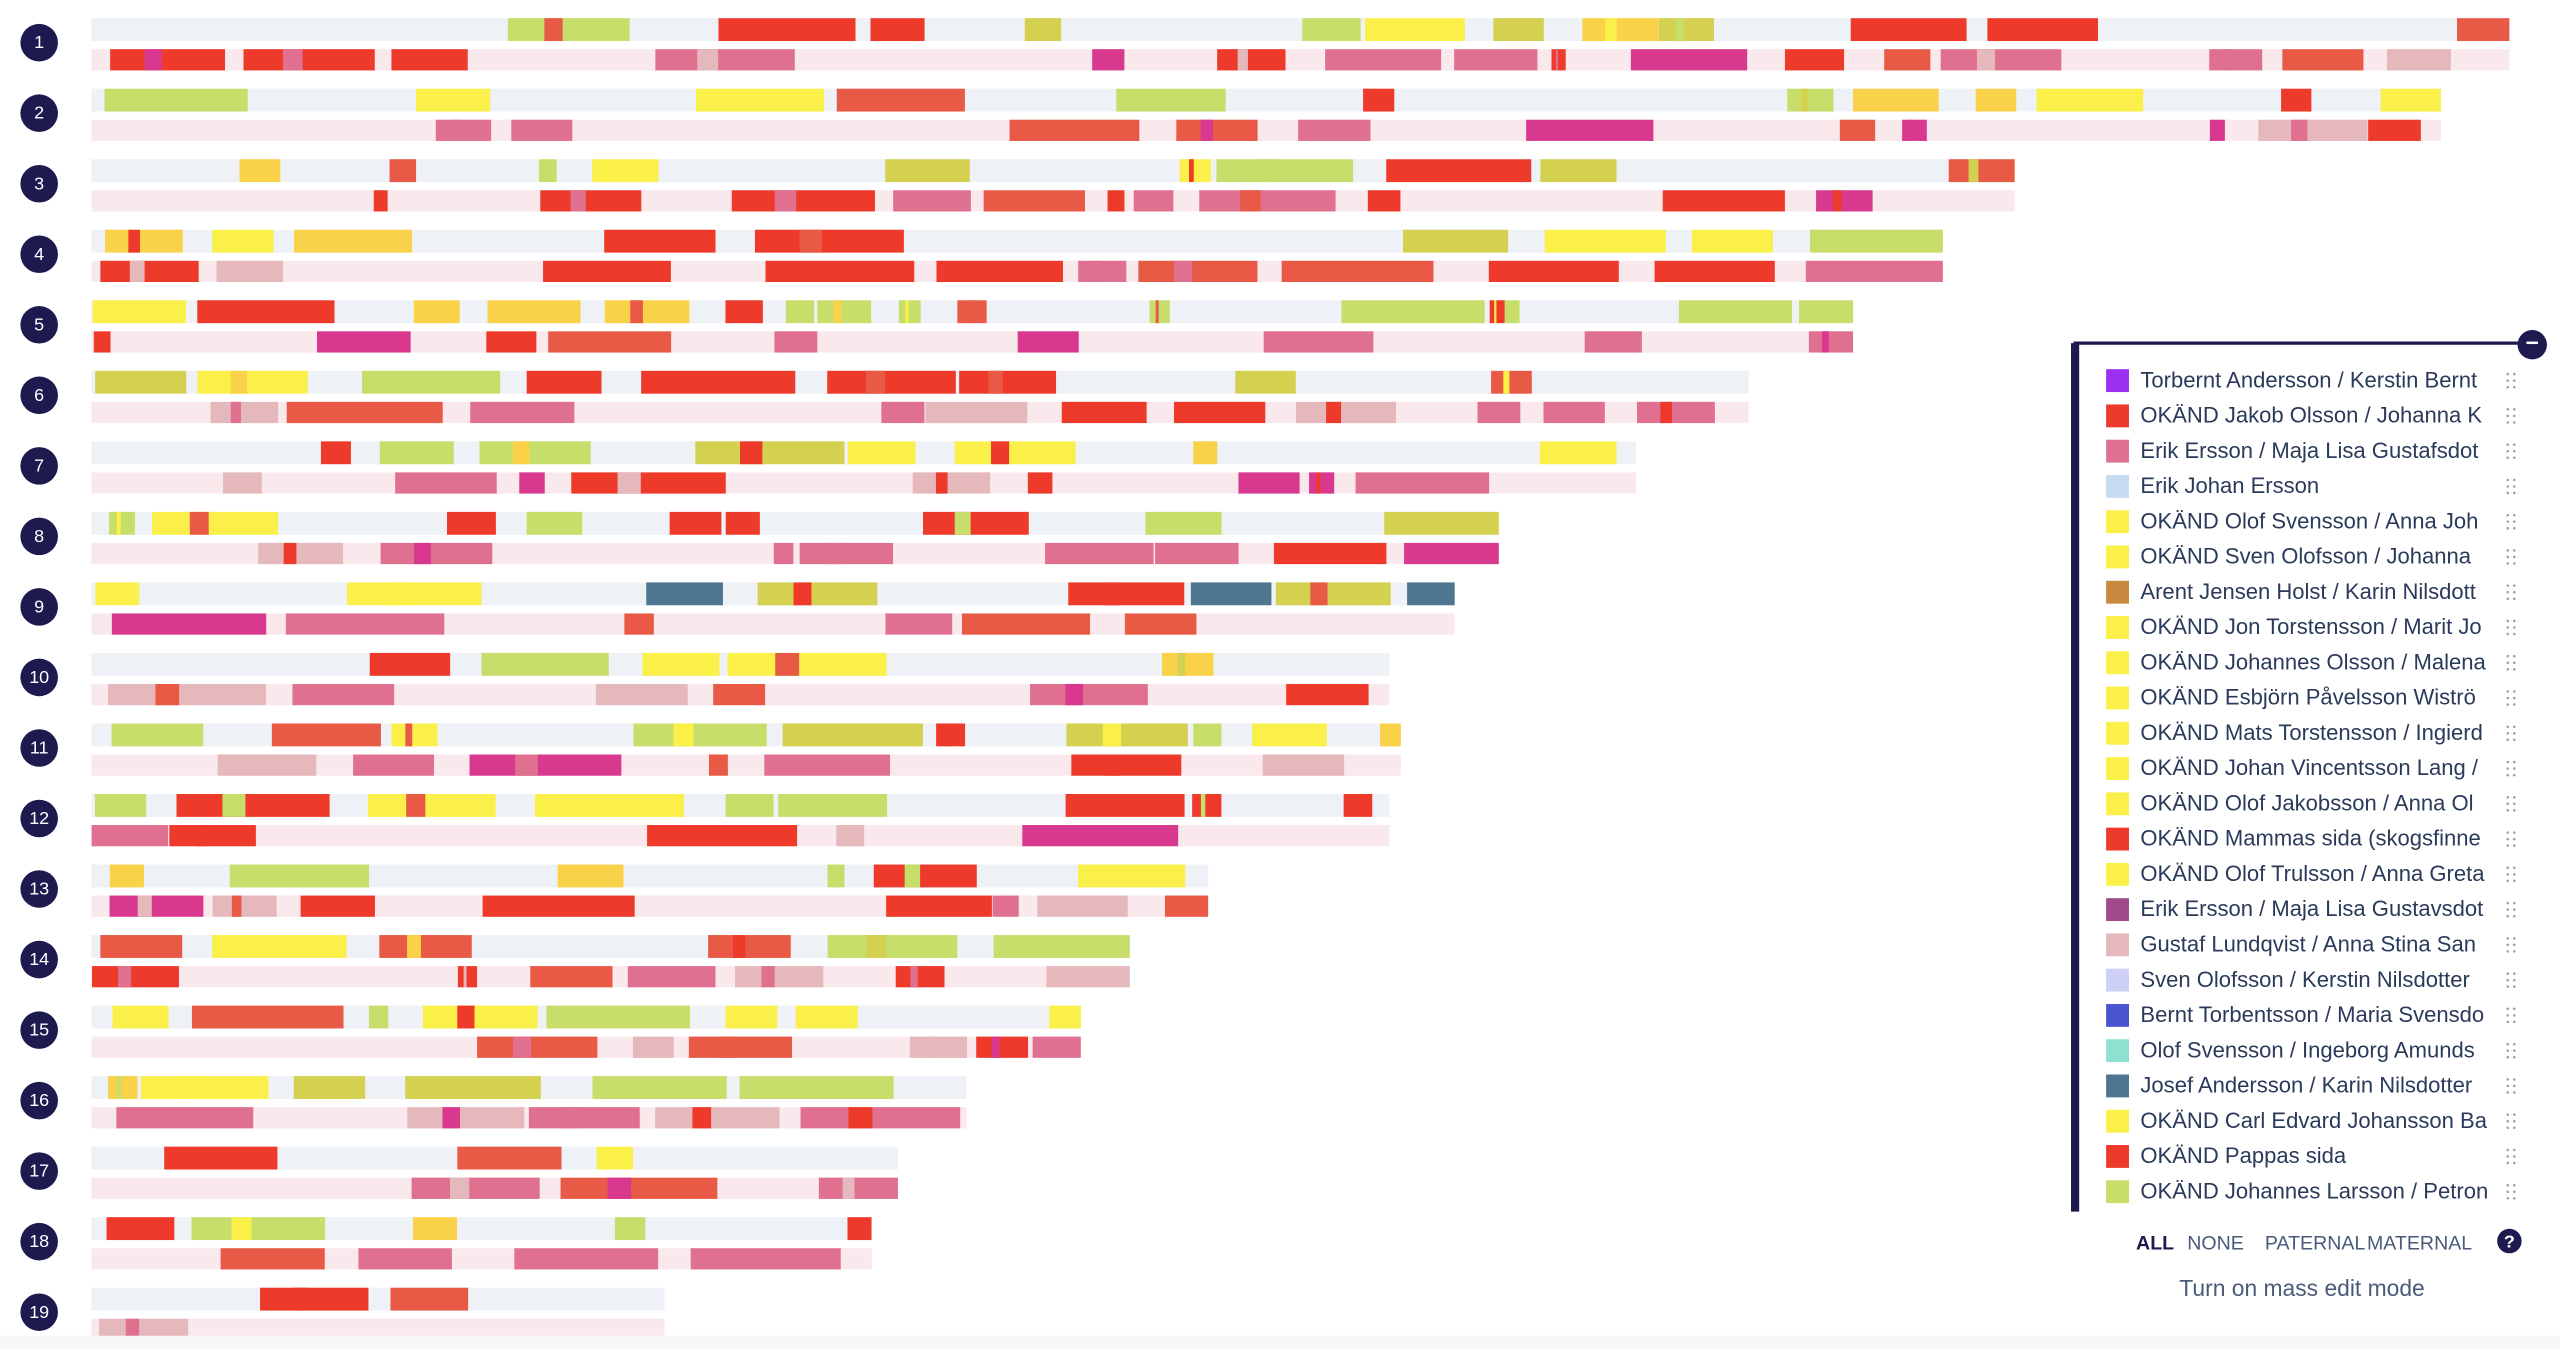  What do you see at coordinates (2532, 345) in the screenshot?
I see `collapse-button: −` at bounding box center [2532, 345].